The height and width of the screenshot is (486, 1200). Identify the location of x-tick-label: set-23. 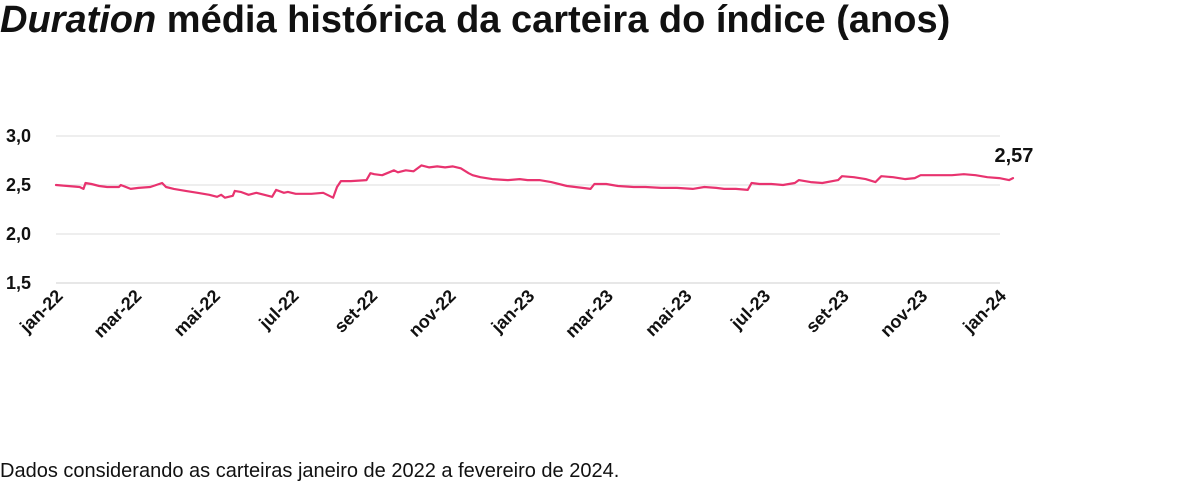
(827, 311).